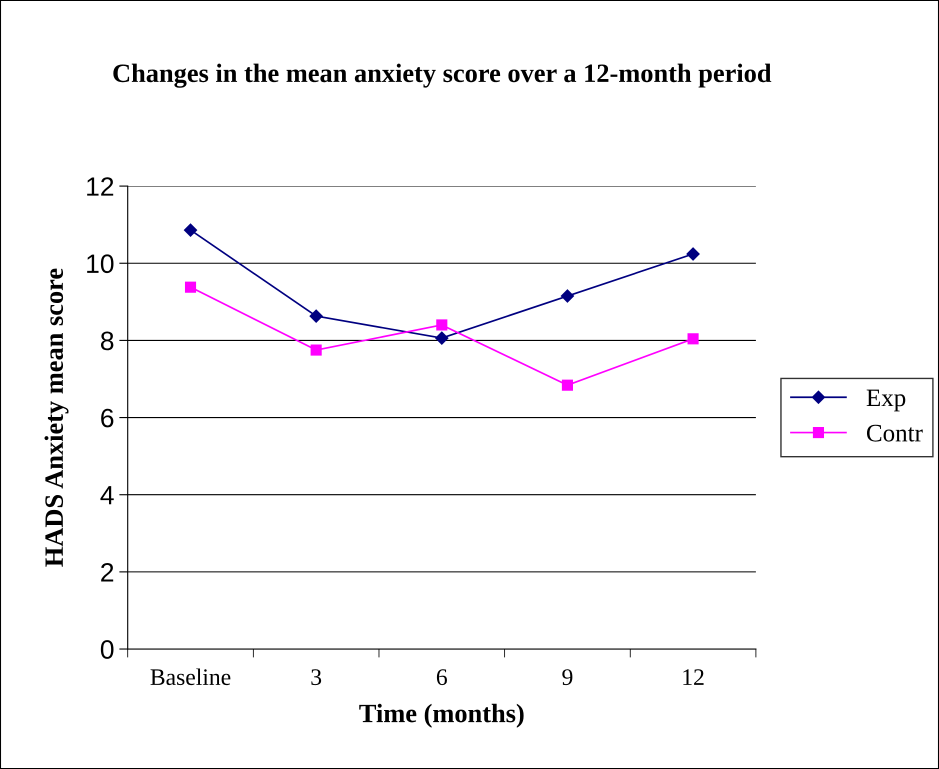 Image resolution: width=939 pixels, height=769 pixels. I want to click on y-tick-label: 0, so click(107, 649).